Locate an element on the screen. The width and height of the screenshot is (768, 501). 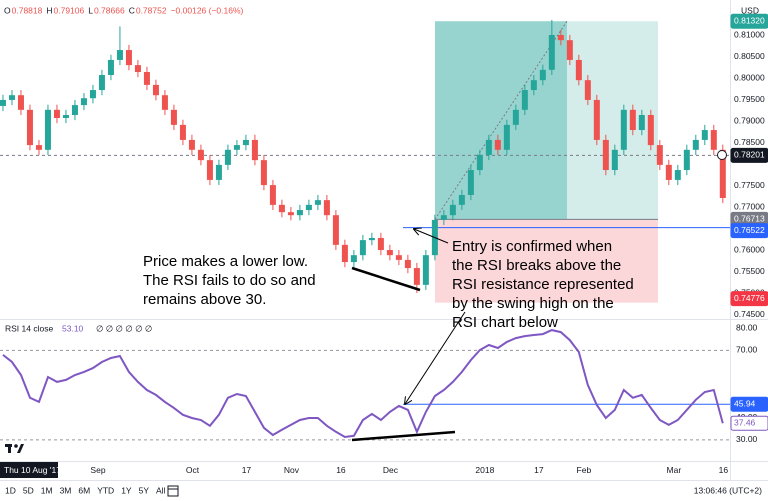
range-button: 1D is located at coordinates (10, 490).